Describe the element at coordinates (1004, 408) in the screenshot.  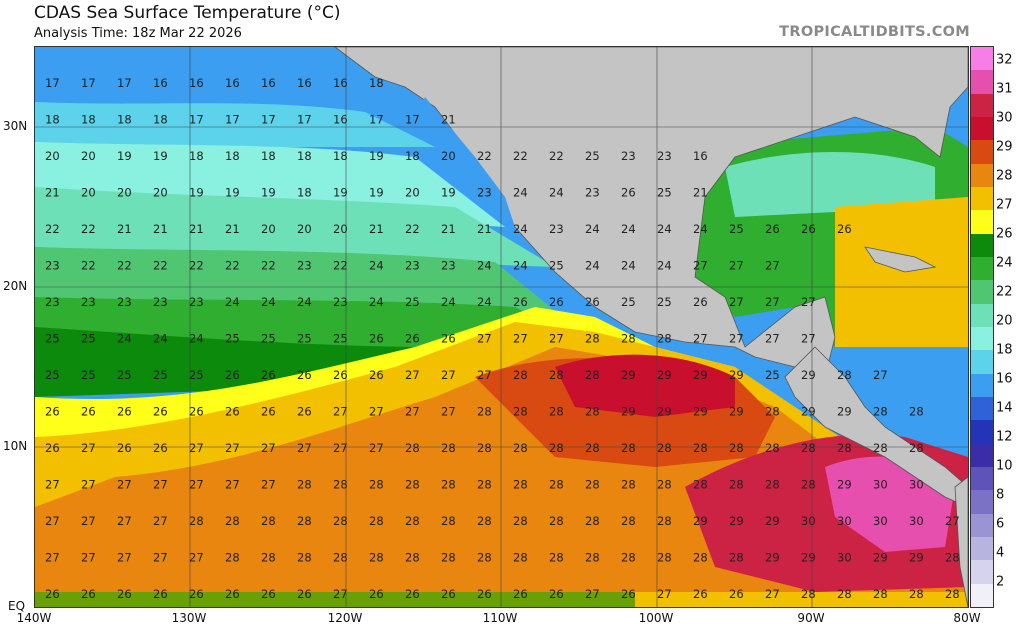
I see `colorbar-tick-label: 14` at that location.